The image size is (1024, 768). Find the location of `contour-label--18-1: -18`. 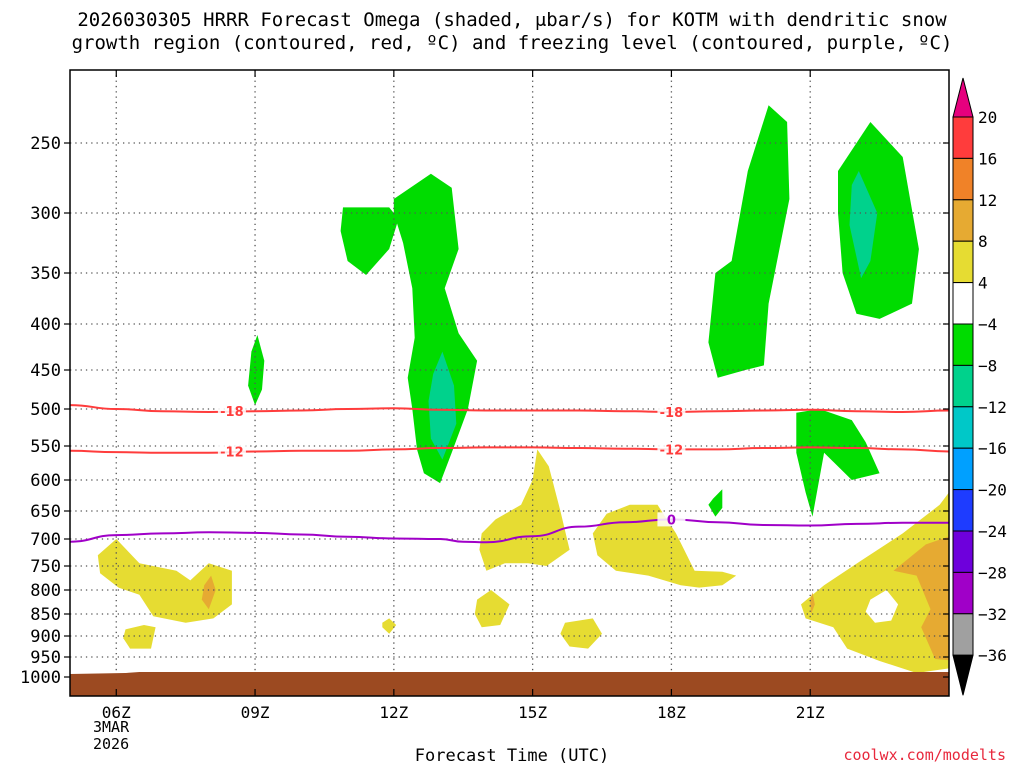

contour-label--18-1: -18 is located at coordinates (672, 413).